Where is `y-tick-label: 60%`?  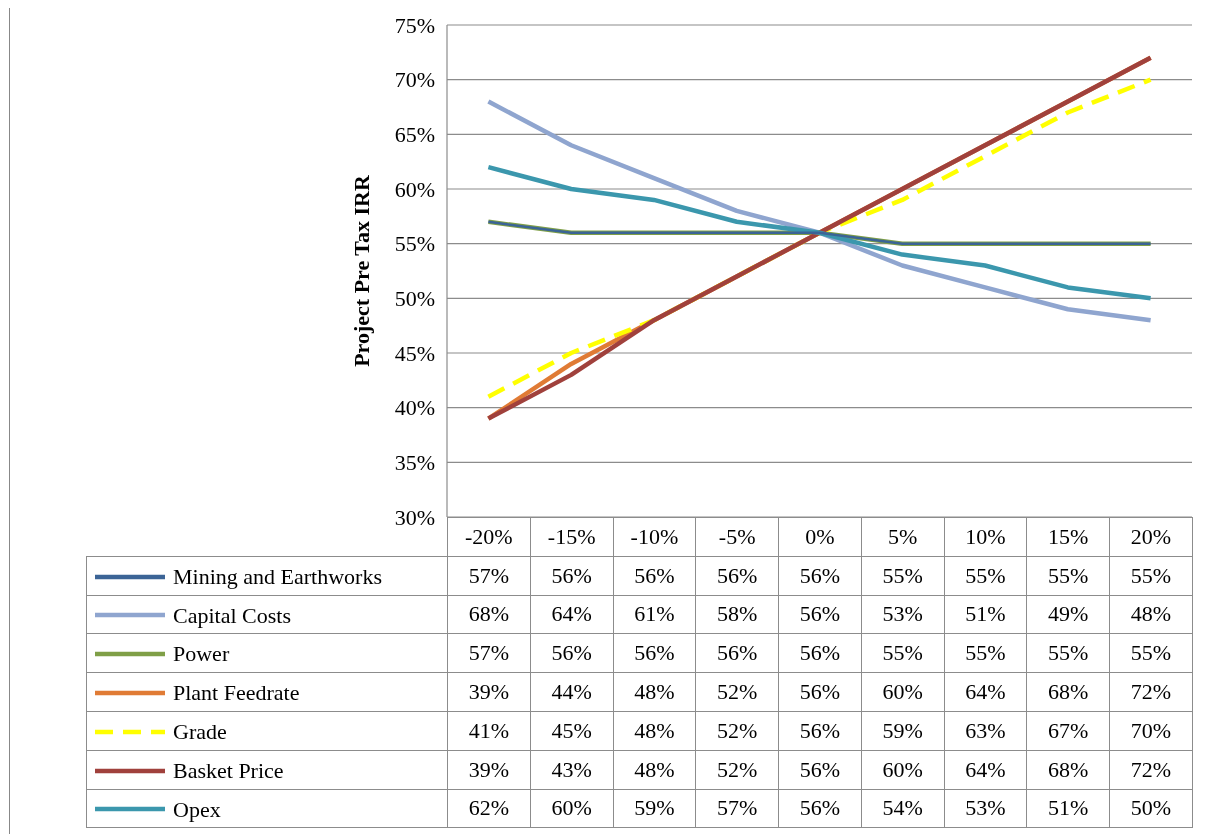 y-tick-label: 60% is located at coordinates (414, 189).